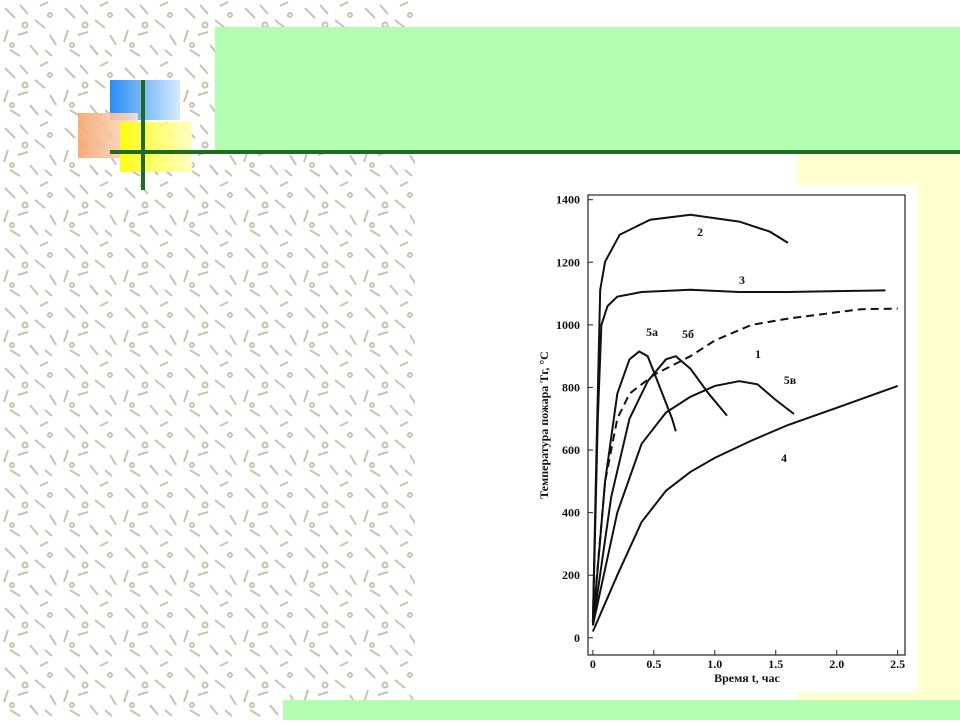  I want to click on x-tick-label: 1.5, so click(775, 664).